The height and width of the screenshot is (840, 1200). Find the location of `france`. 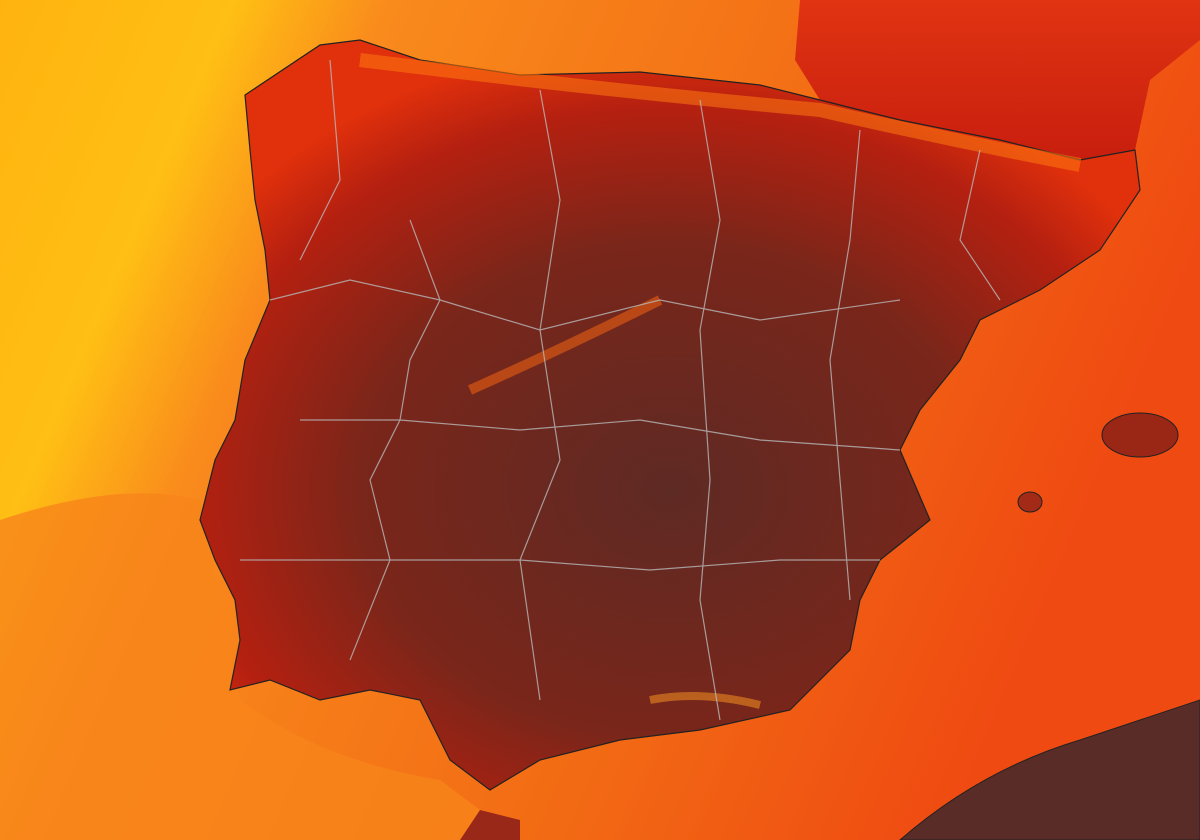

france is located at coordinates (997, 80).